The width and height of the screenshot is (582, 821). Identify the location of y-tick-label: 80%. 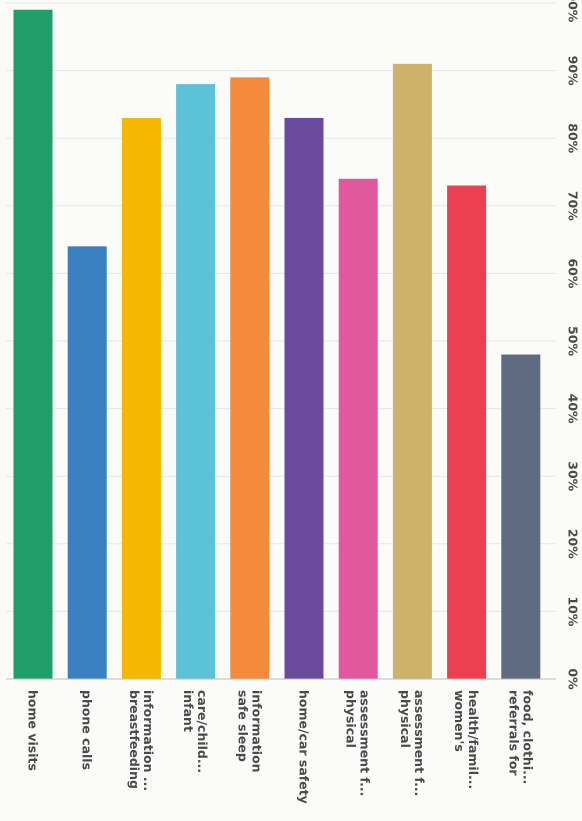
(573, 138).